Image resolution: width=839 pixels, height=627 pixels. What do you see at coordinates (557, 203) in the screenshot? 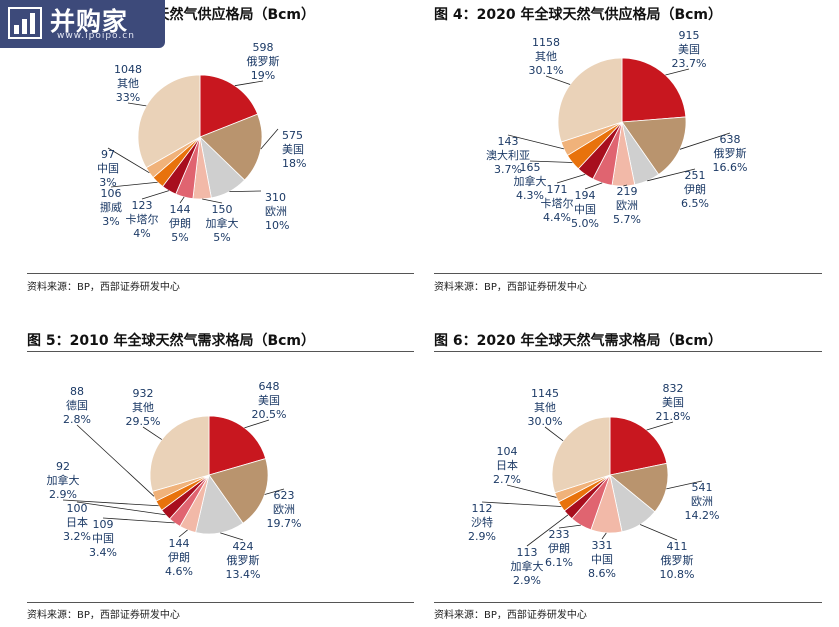
I see `slice-label: 171 卡塔尔 4.4%` at bounding box center [557, 203].